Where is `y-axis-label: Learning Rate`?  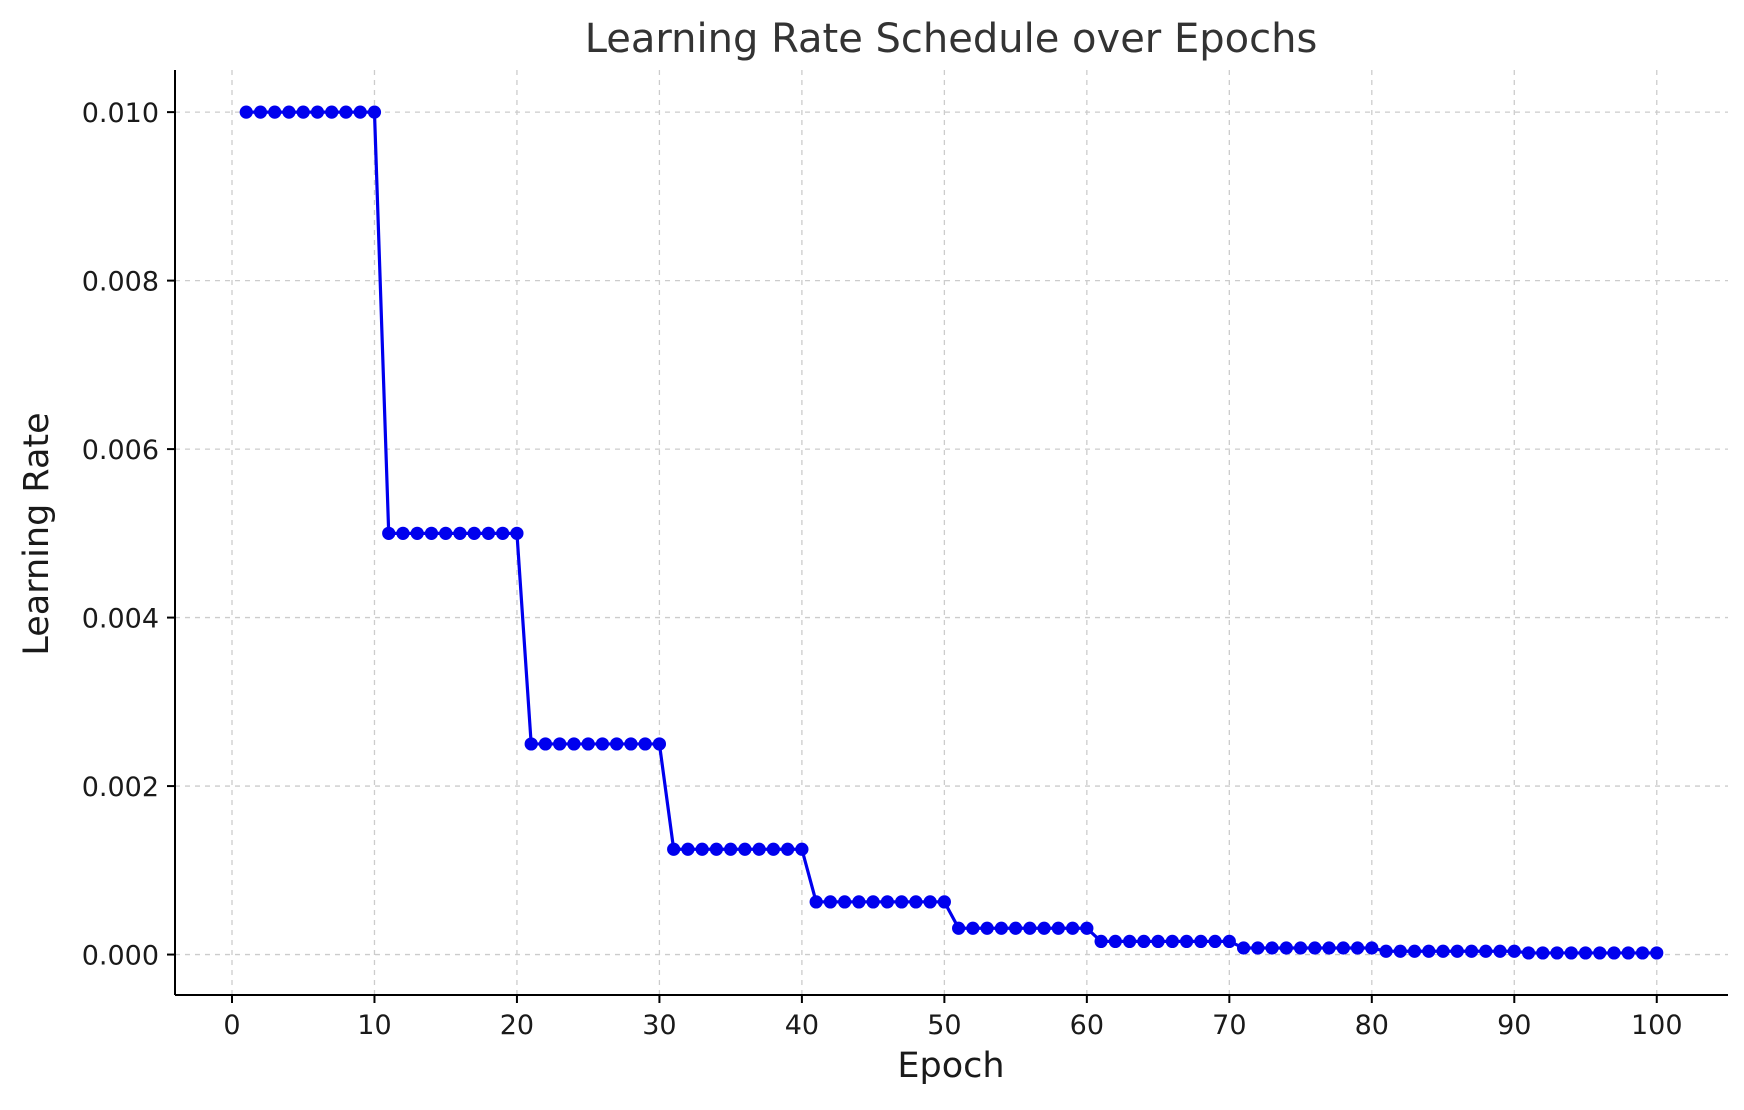 y-axis-label: Learning Rate is located at coordinates (37, 533).